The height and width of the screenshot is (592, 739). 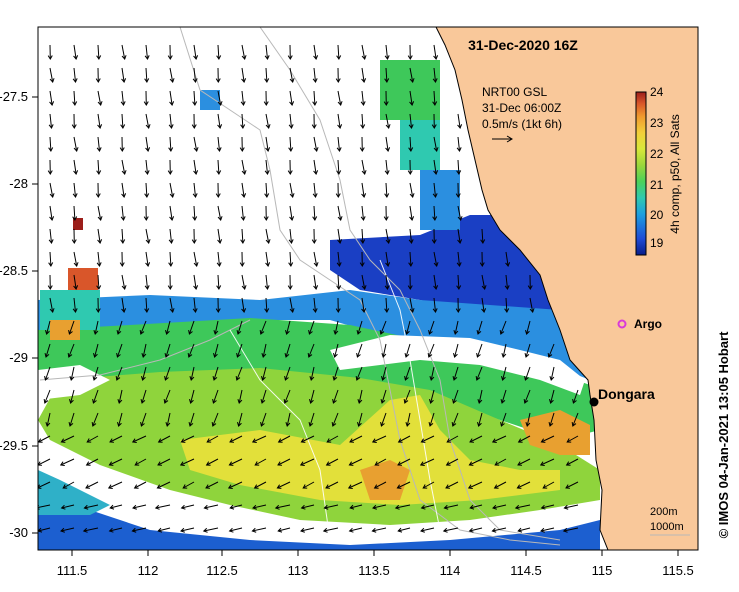 I want to click on x-tick-label: 112, so click(x=148, y=570).